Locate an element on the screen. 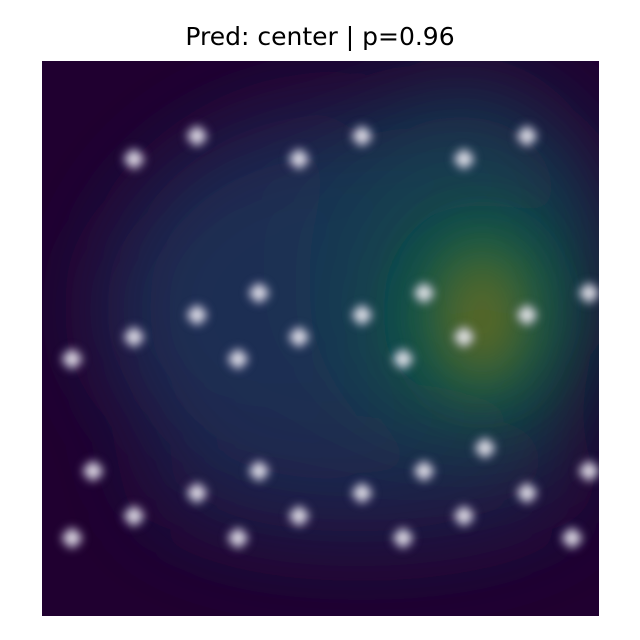 Image resolution: width=640 pixels, height=640 pixels. figure-title: Pred: center | p=0.96 is located at coordinates (320, 36).